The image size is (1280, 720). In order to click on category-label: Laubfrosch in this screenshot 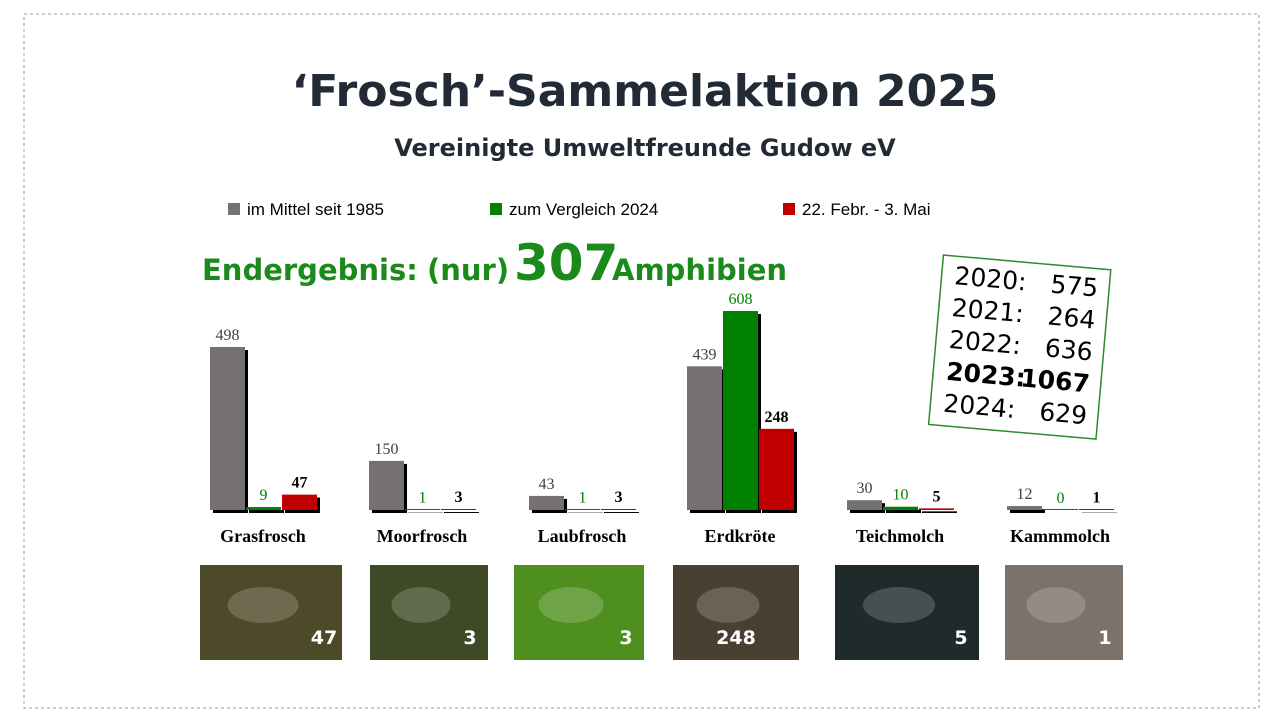, I will do `click(582, 536)`.